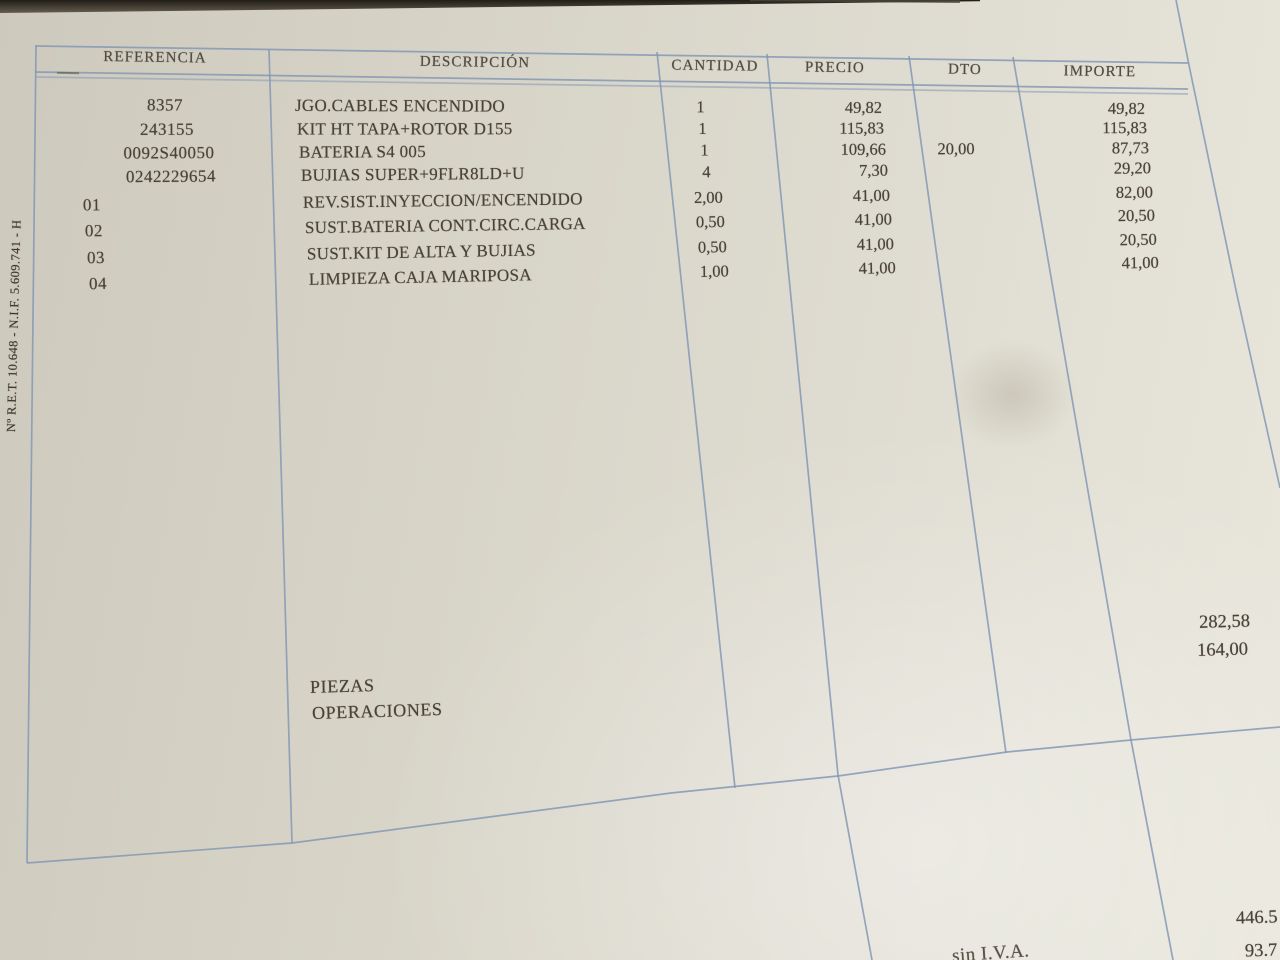 This screenshot has height=960, width=1280. Describe the element at coordinates (708, 197) in the screenshot. I see `row-5-qty: 2,00` at that location.